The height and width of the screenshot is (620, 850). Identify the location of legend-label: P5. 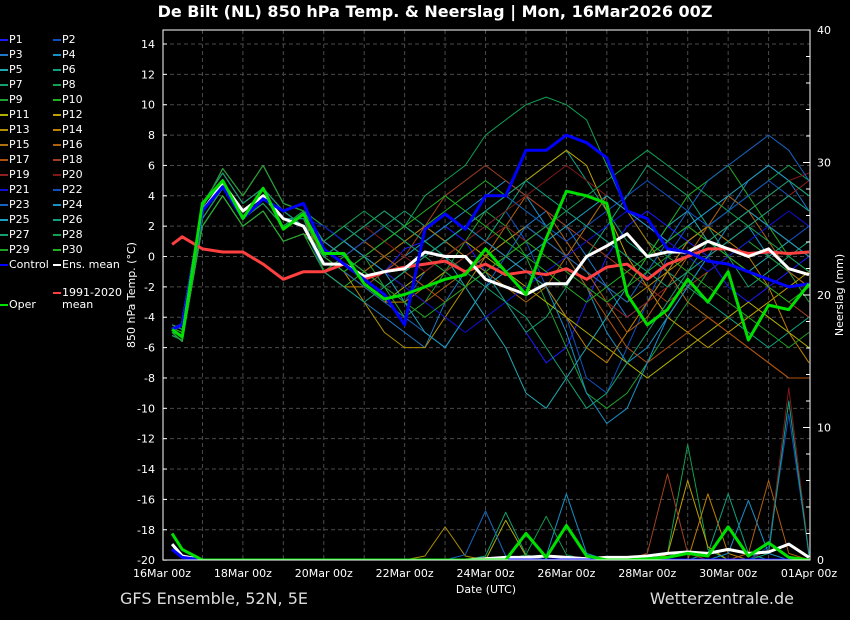
(16, 69).